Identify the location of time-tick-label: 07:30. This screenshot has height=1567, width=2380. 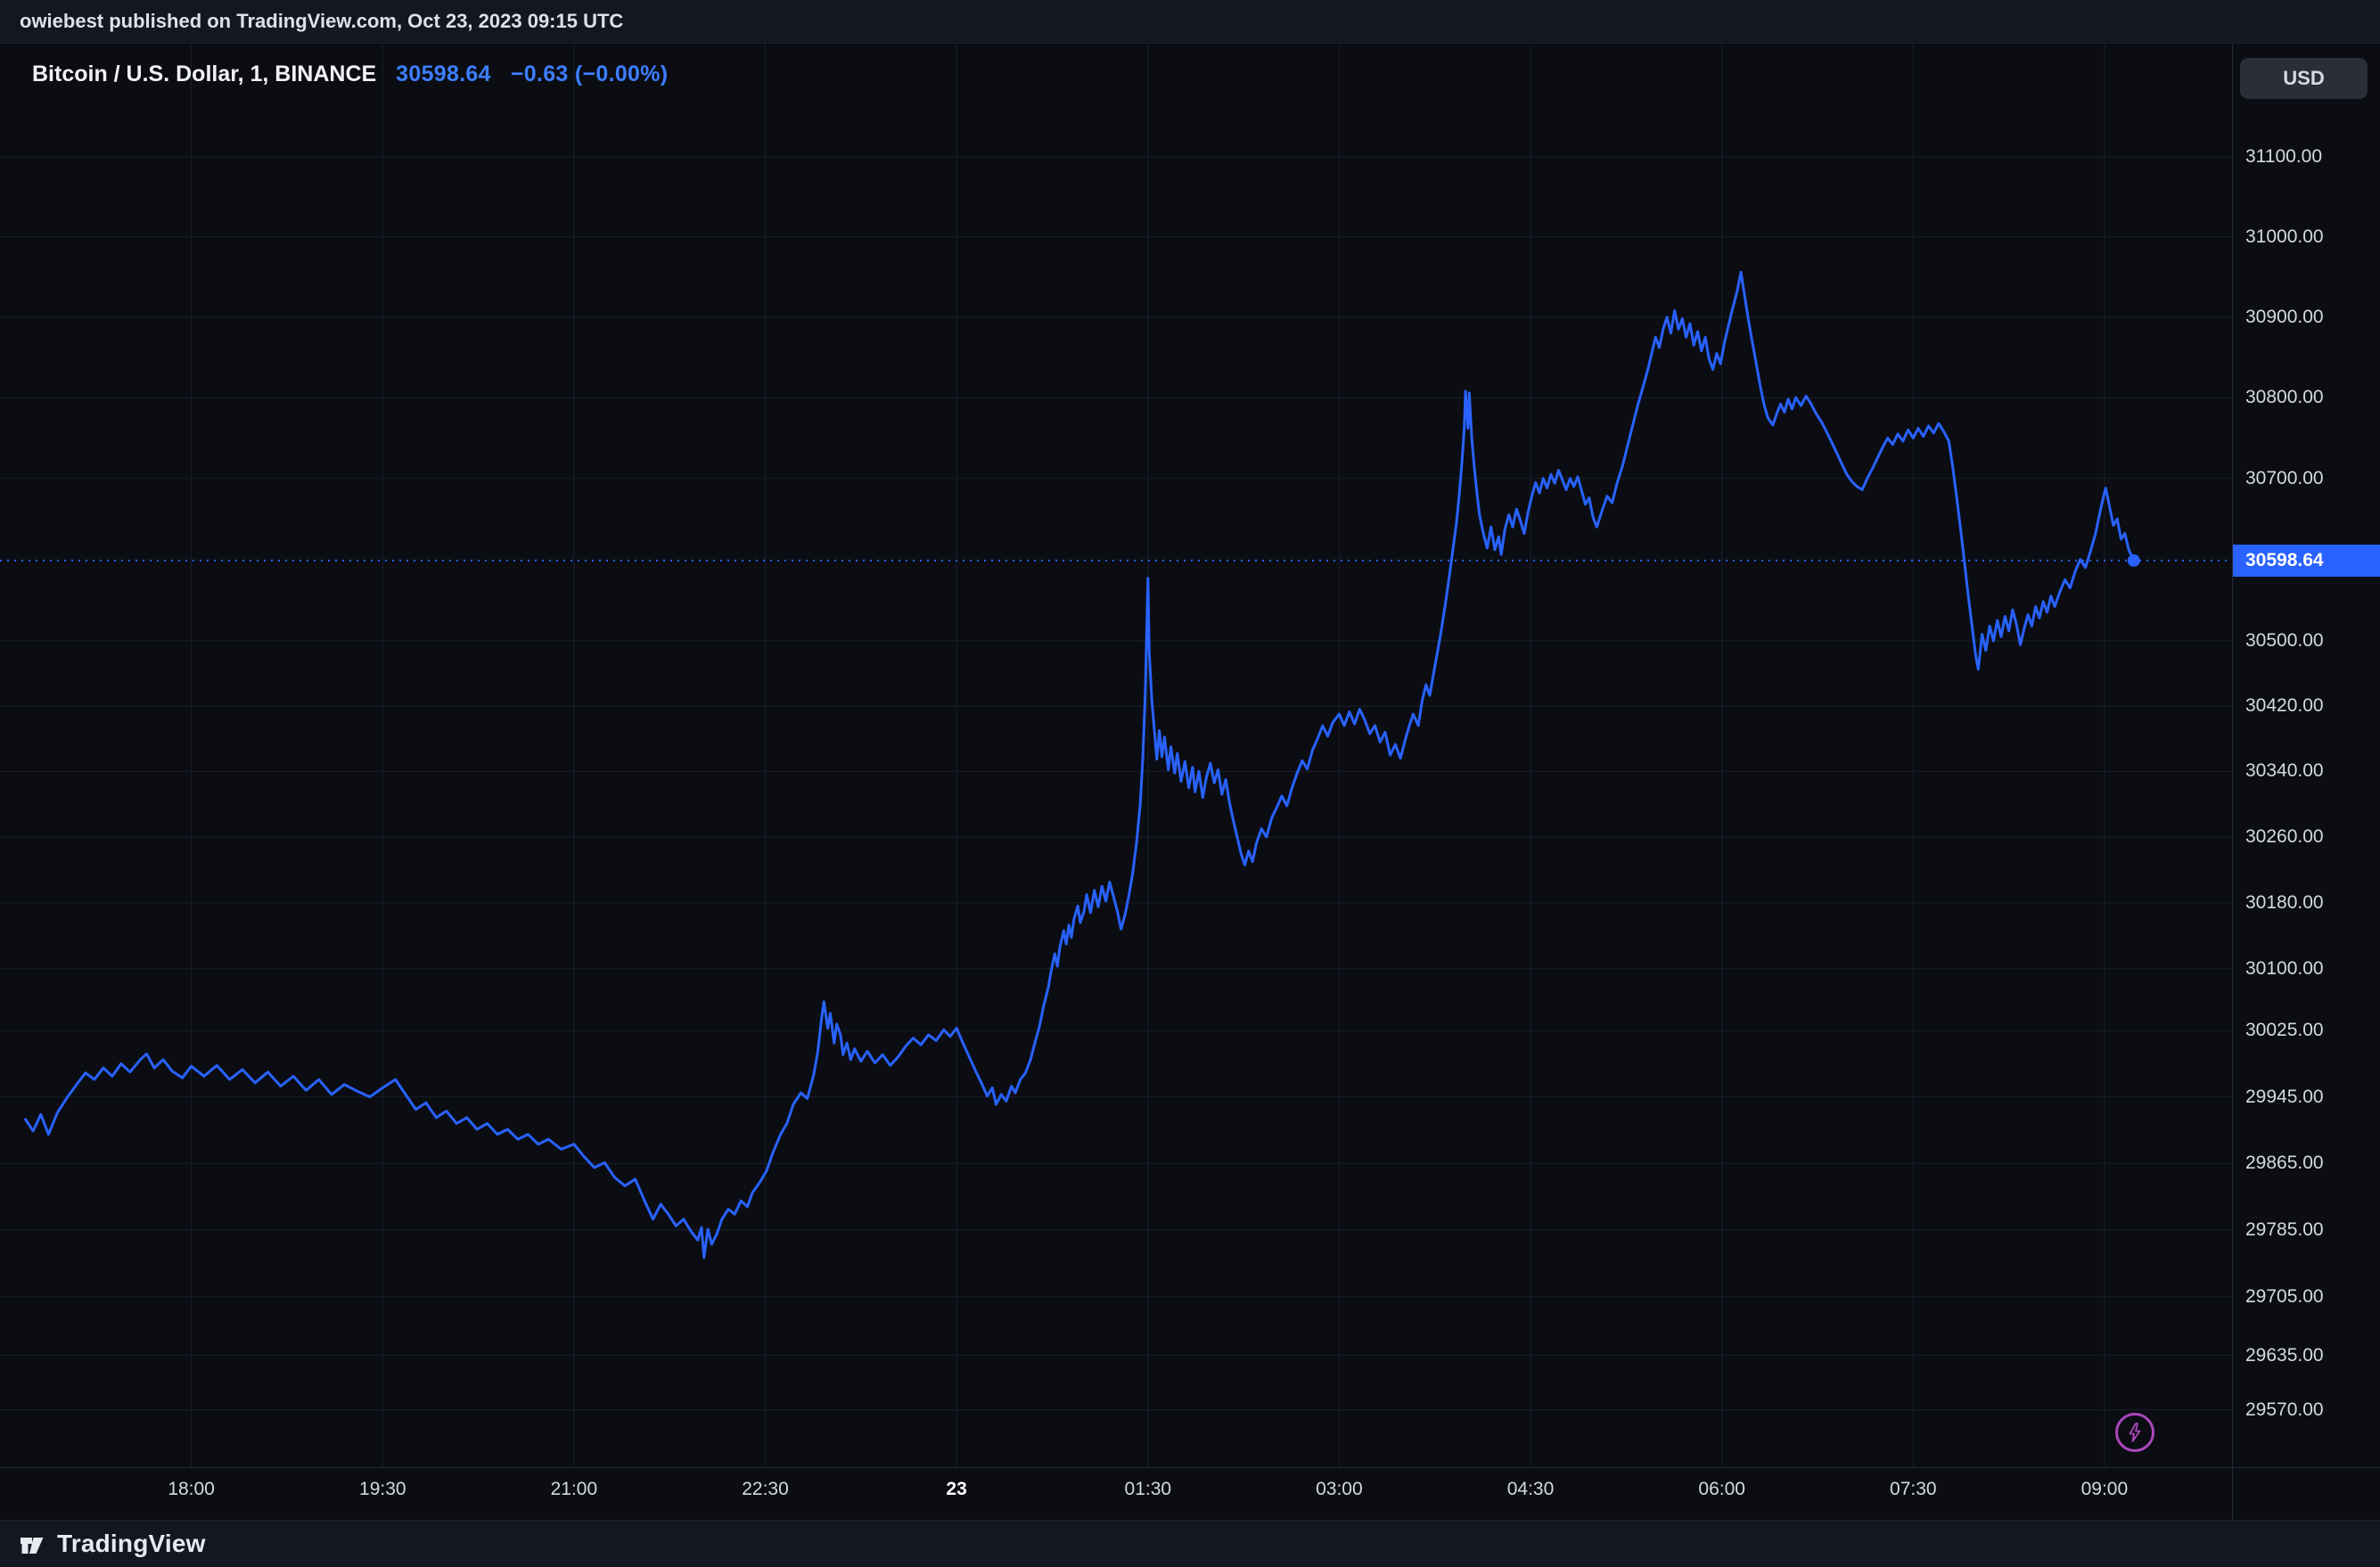
(1913, 1489).